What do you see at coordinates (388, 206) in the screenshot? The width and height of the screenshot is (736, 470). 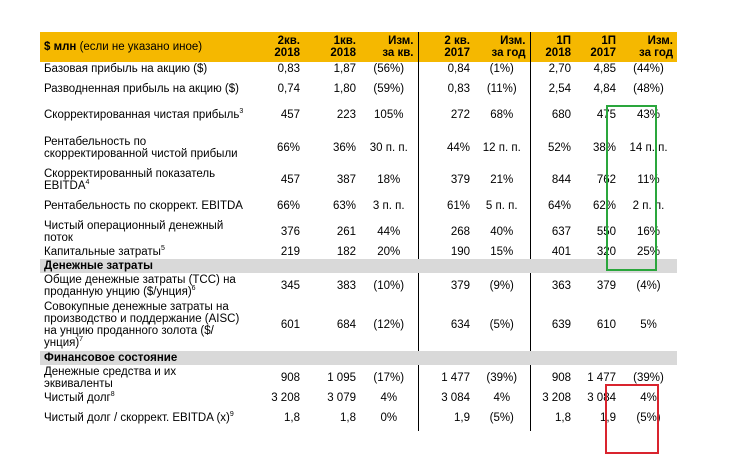 I see `table-cell: 3 п. п.` at bounding box center [388, 206].